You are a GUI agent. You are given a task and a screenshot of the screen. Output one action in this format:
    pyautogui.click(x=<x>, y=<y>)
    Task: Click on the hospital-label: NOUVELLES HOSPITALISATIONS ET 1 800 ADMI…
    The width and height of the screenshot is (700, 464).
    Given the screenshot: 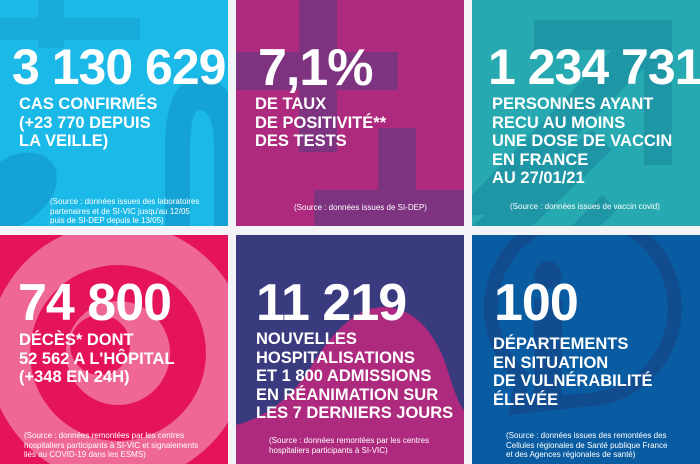 What is the action you would take?
    pyautogui.click(x=355, y=376)
    